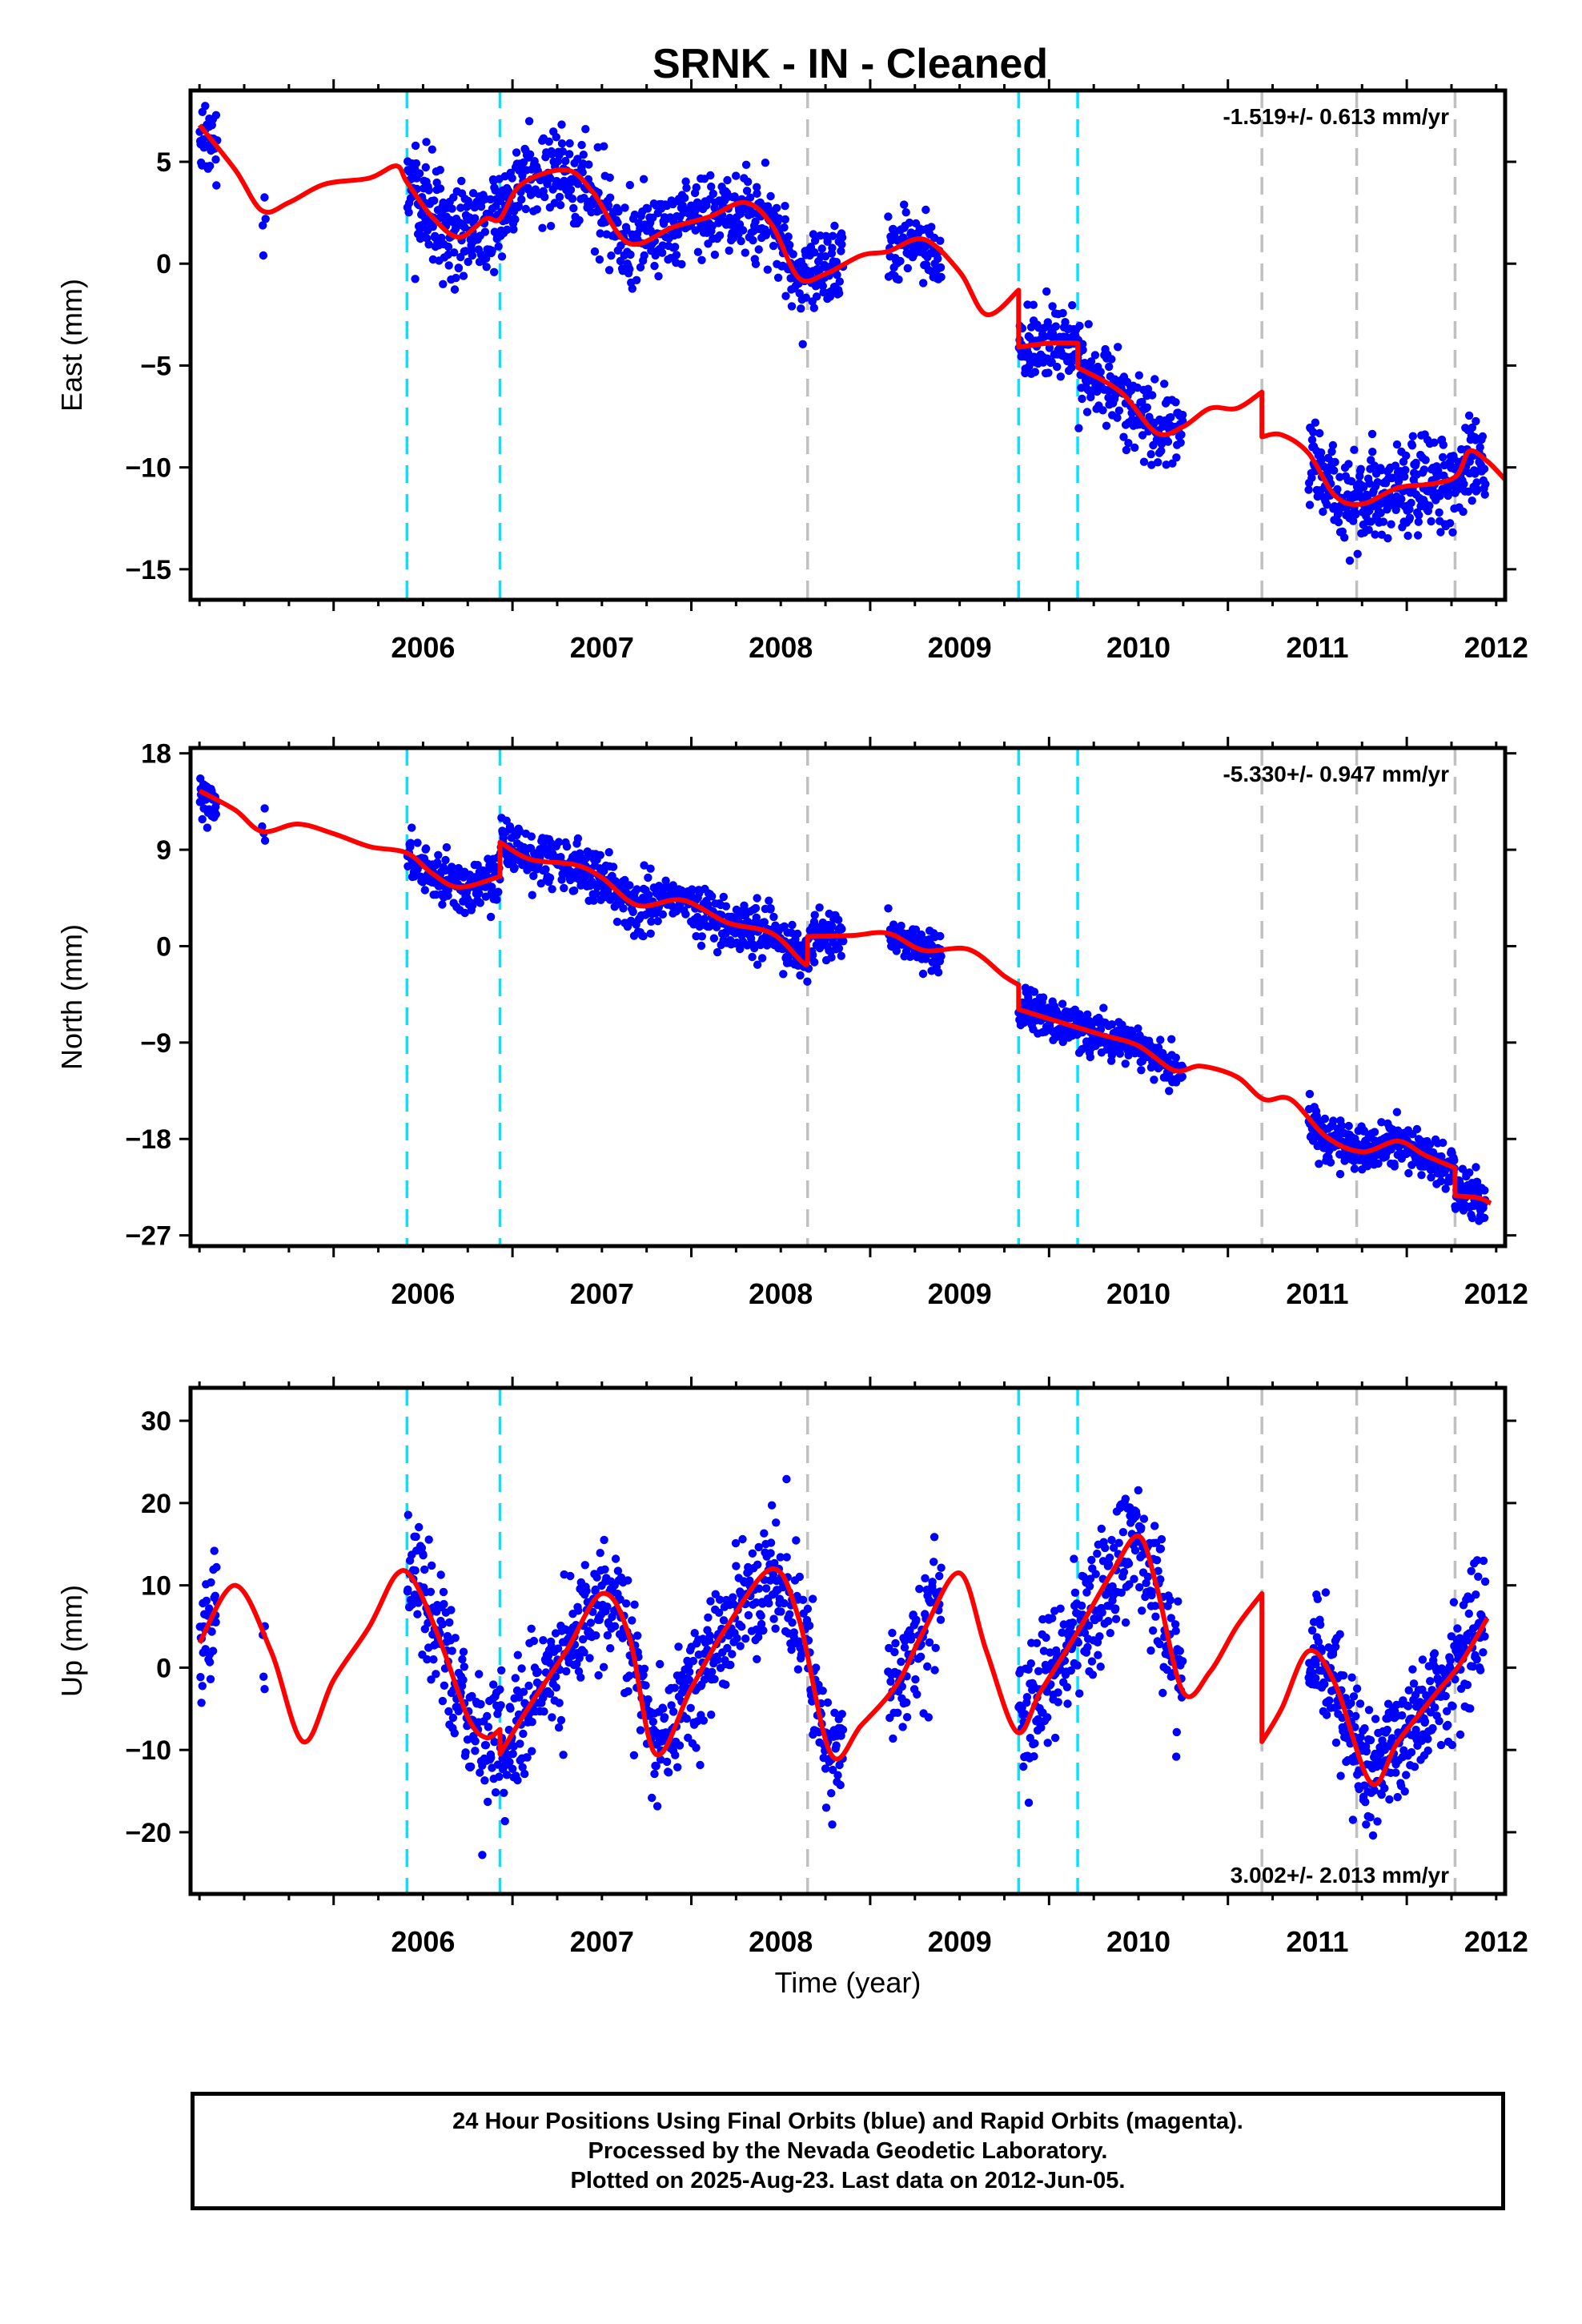 This screenshot has width=1582, height=2324. What do you see at coordinates (781, 1942) in the screenshot?
I see `x-tick-label: 2008` at bounding box center [781, 1942].